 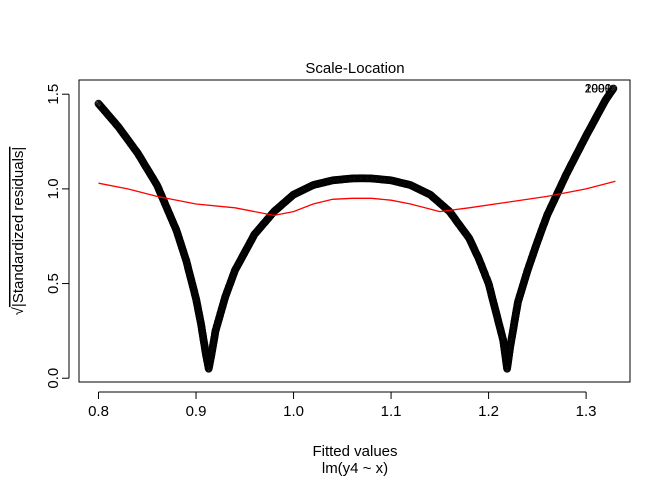 I want to click on chart-title: Scale-Location, so click(x=354, y=68).